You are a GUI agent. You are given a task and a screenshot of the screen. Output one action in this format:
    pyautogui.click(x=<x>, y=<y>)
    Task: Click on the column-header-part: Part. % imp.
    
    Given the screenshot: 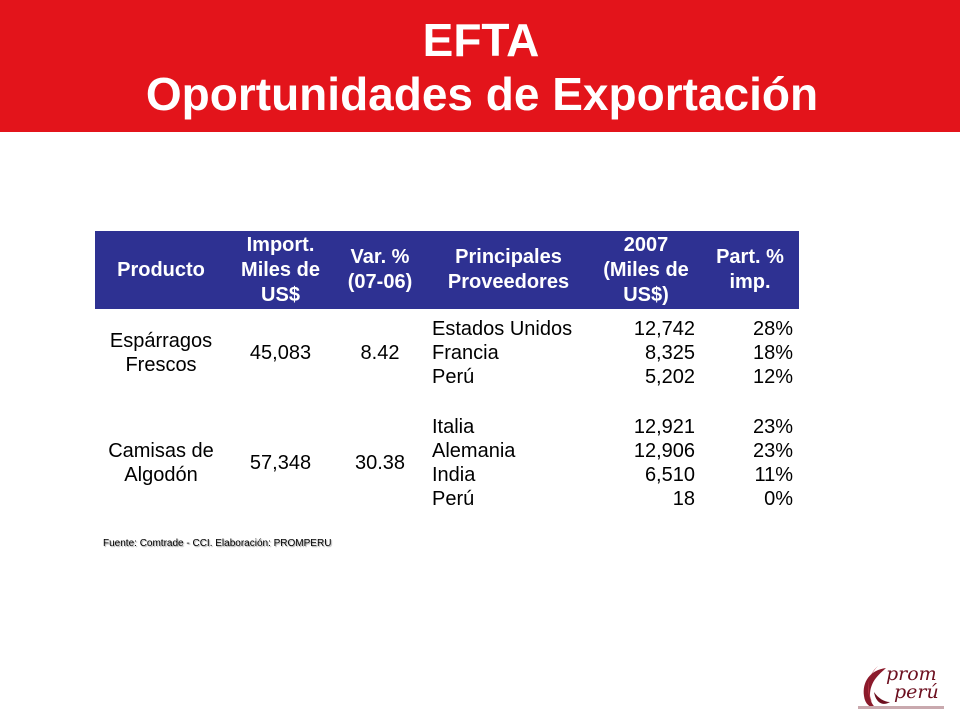 What is the action you would take?
    pyautogui.click(x=750, y=270)
    